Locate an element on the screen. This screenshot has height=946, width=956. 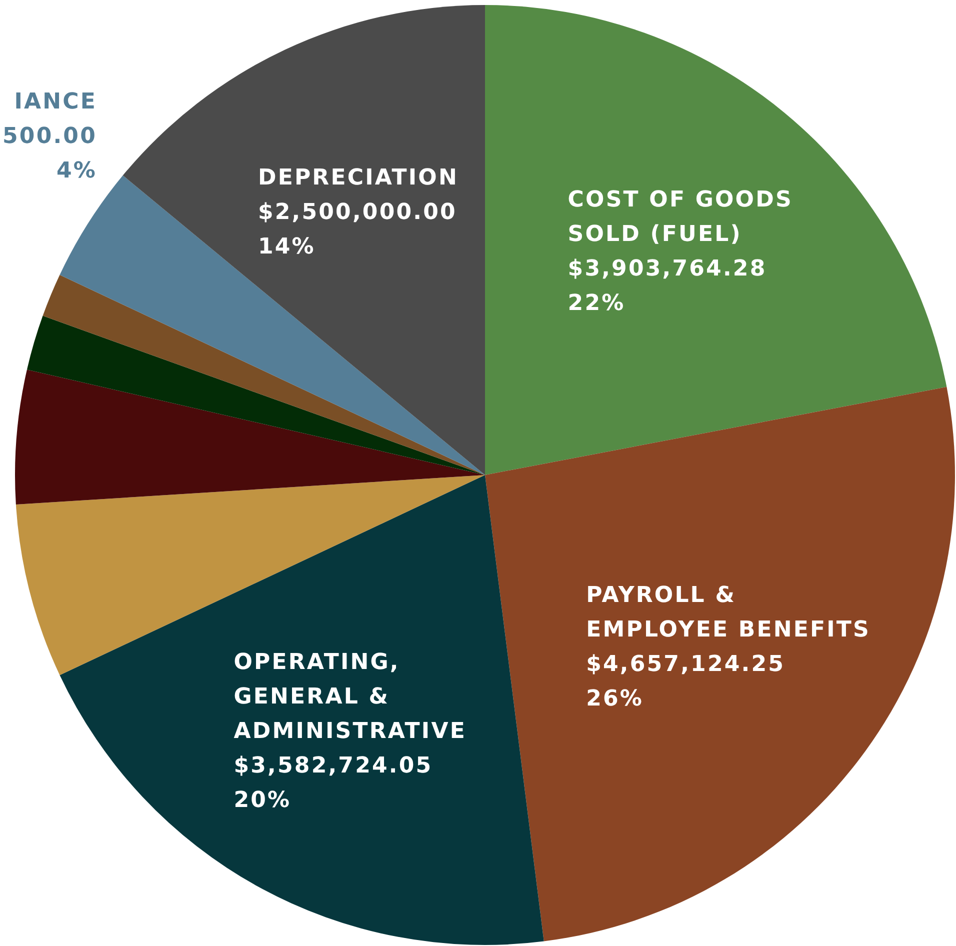
slice-label: IANCE is located at coordinates (55, 102).